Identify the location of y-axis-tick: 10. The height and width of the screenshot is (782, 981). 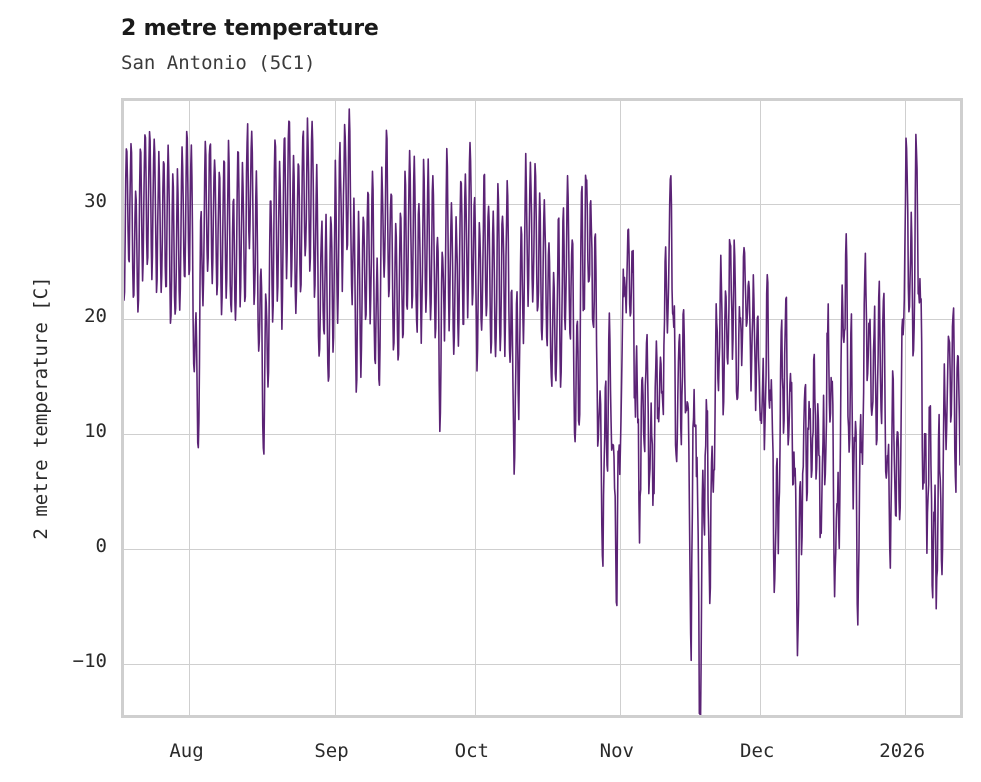
(95, 430).